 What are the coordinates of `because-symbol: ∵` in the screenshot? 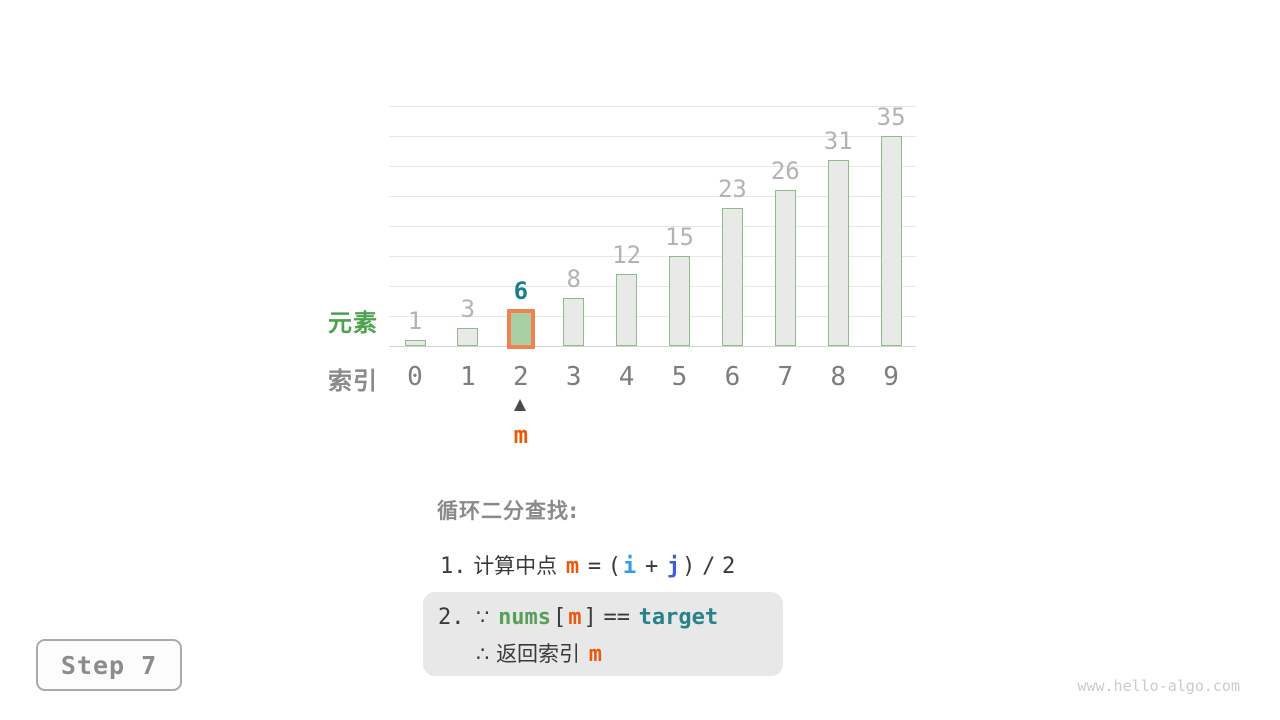 It's located at (483, 617).